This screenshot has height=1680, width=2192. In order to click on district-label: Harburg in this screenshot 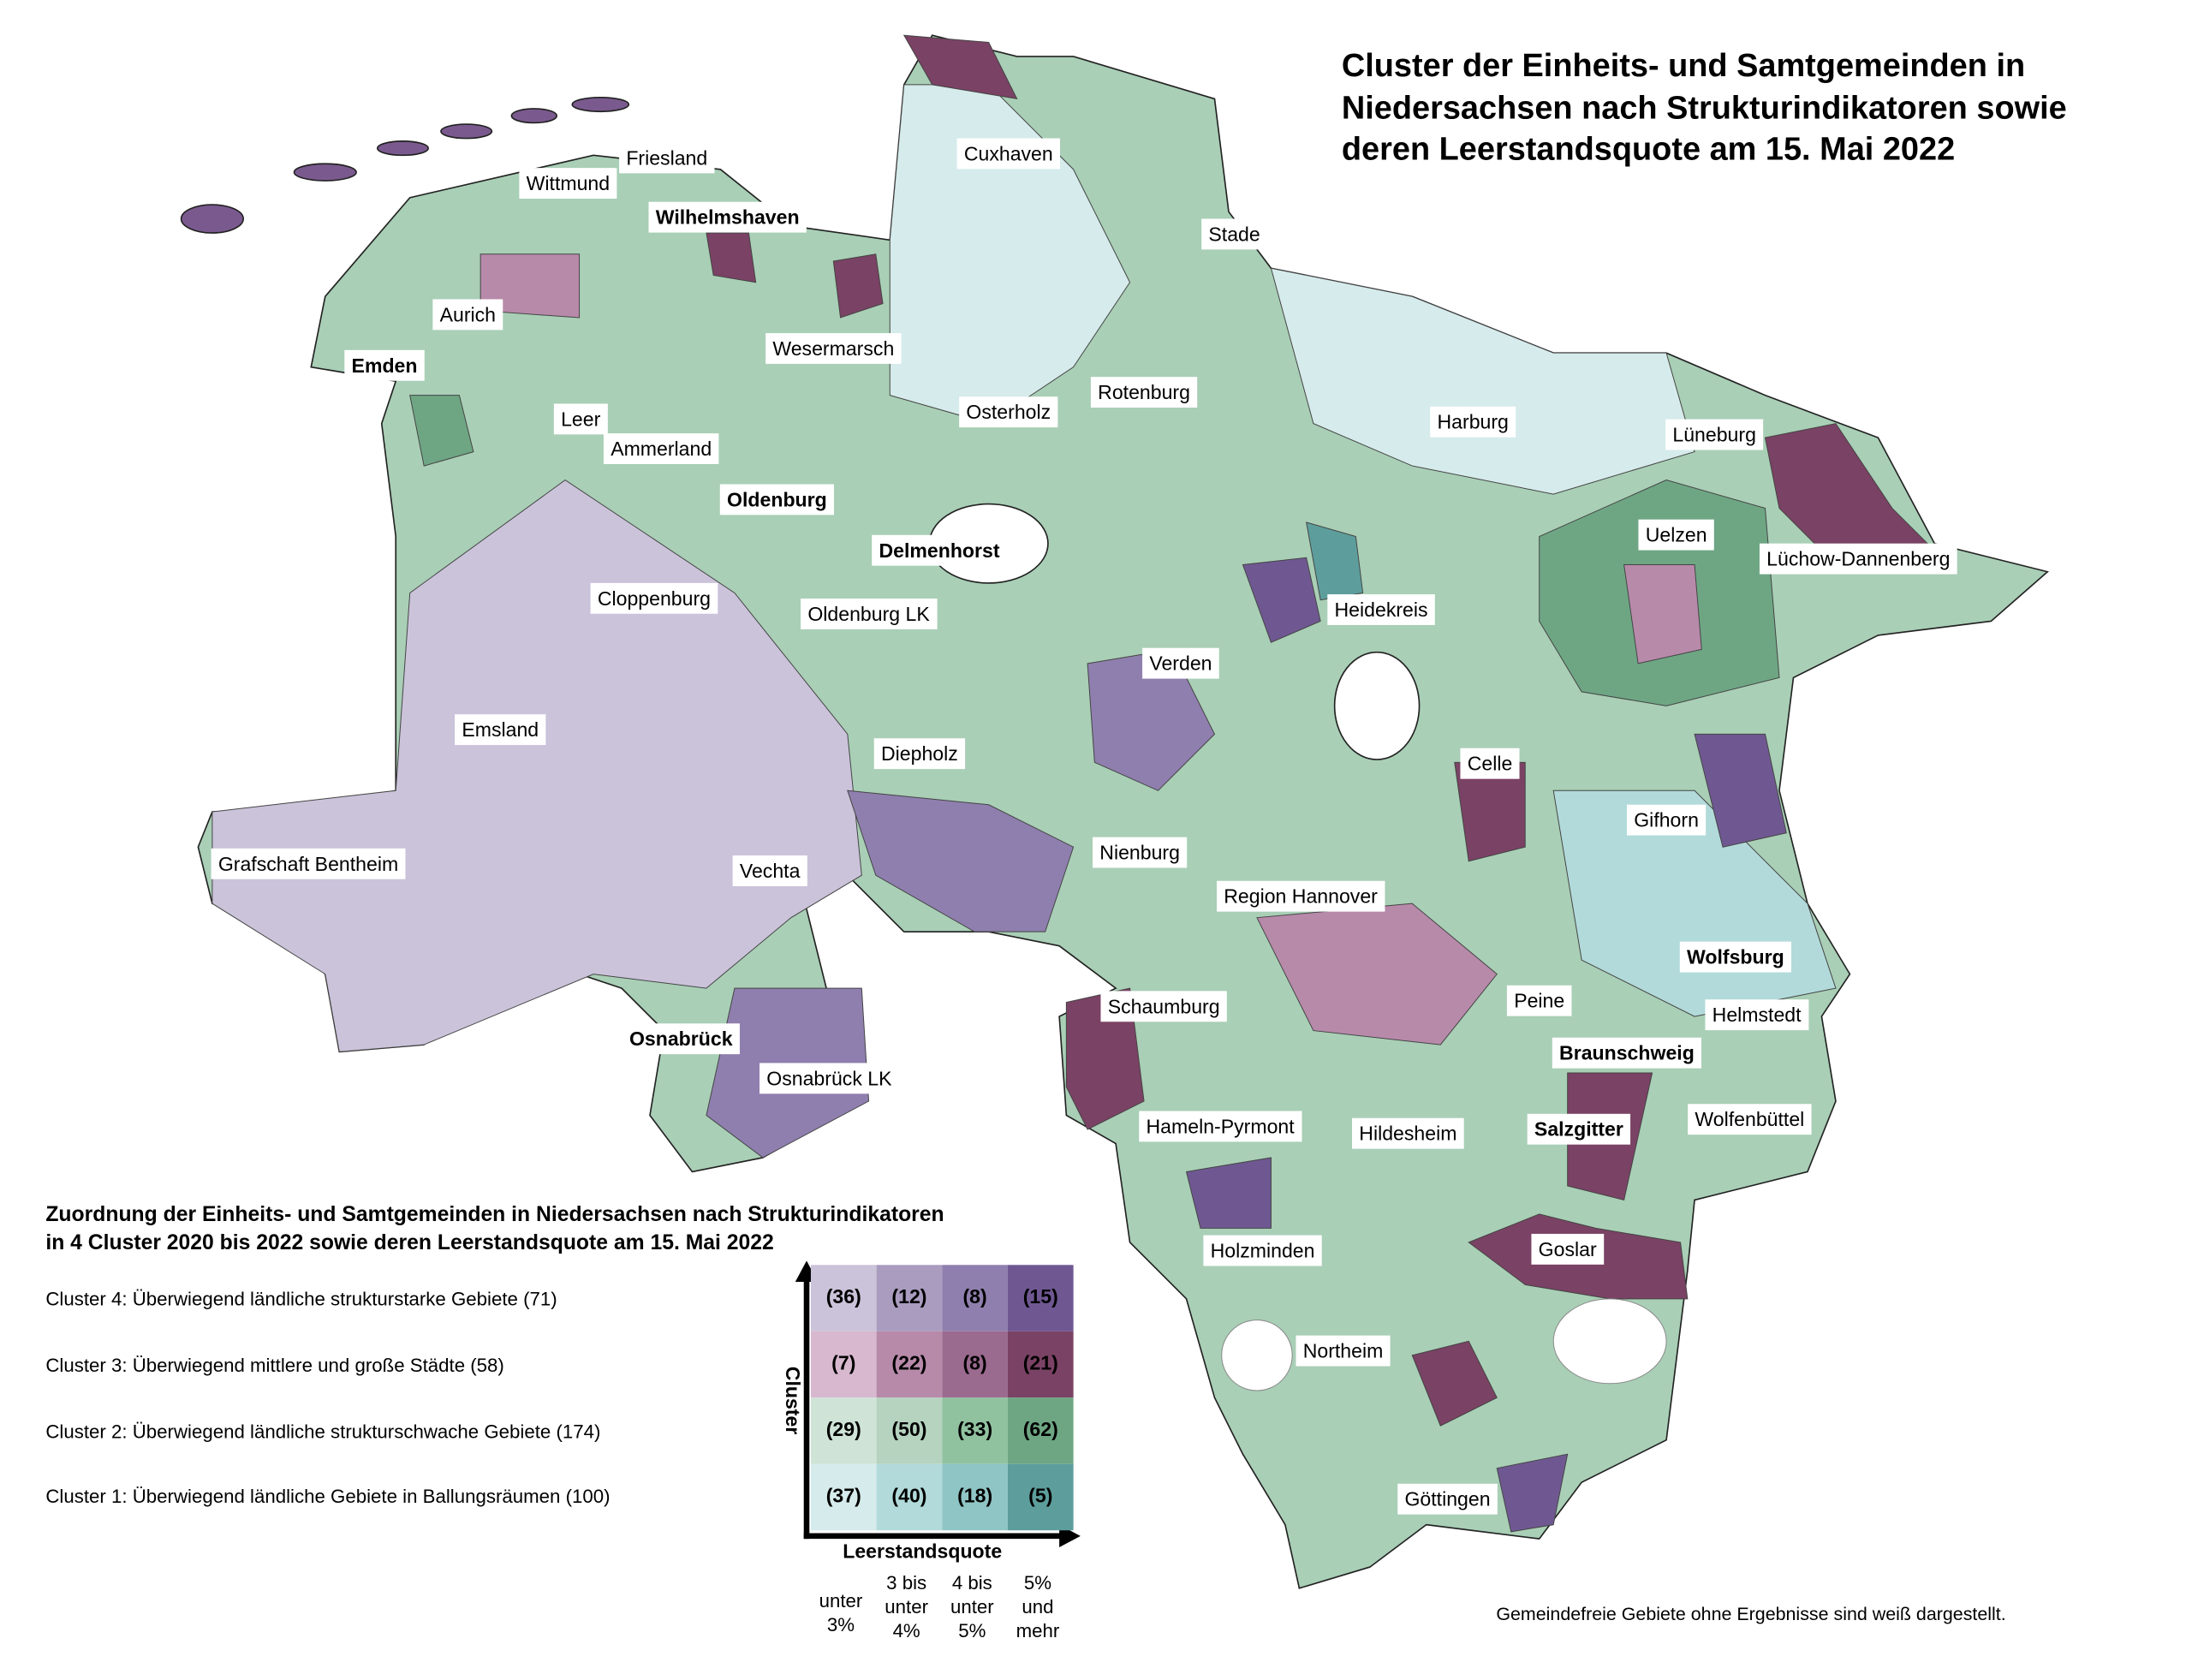, I will do `click(1473, 422)`.